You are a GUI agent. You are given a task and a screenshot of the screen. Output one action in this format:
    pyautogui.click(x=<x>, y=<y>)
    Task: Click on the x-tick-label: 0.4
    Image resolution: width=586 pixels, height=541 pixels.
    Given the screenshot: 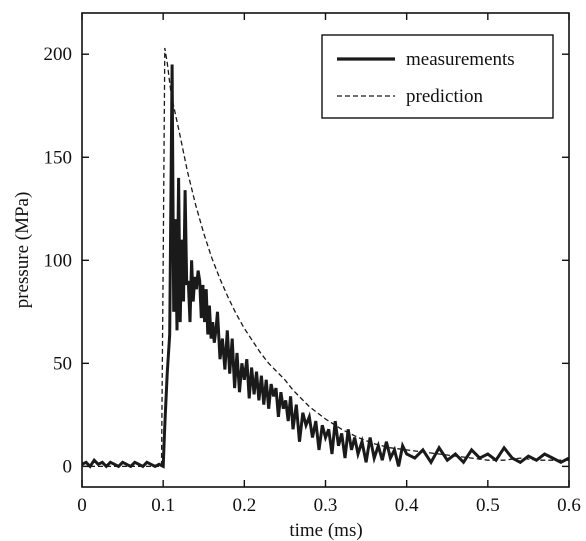 What is the action you would take?
    pyautogui.click(x=407, y=505)
    